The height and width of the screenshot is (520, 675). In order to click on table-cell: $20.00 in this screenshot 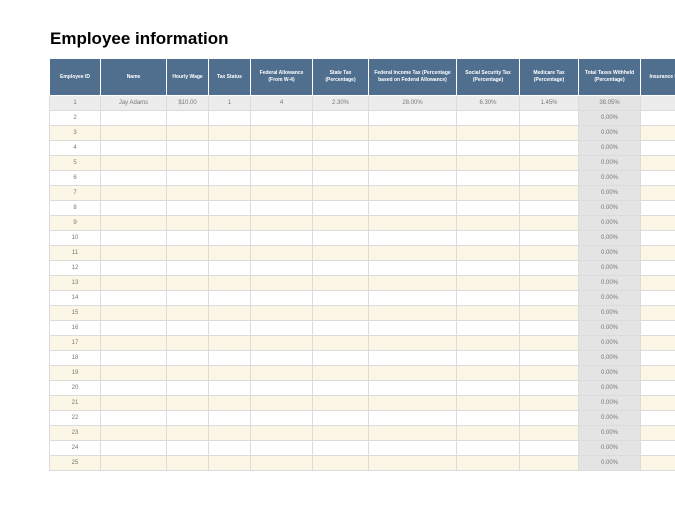, I will do `click(657, 103)`.